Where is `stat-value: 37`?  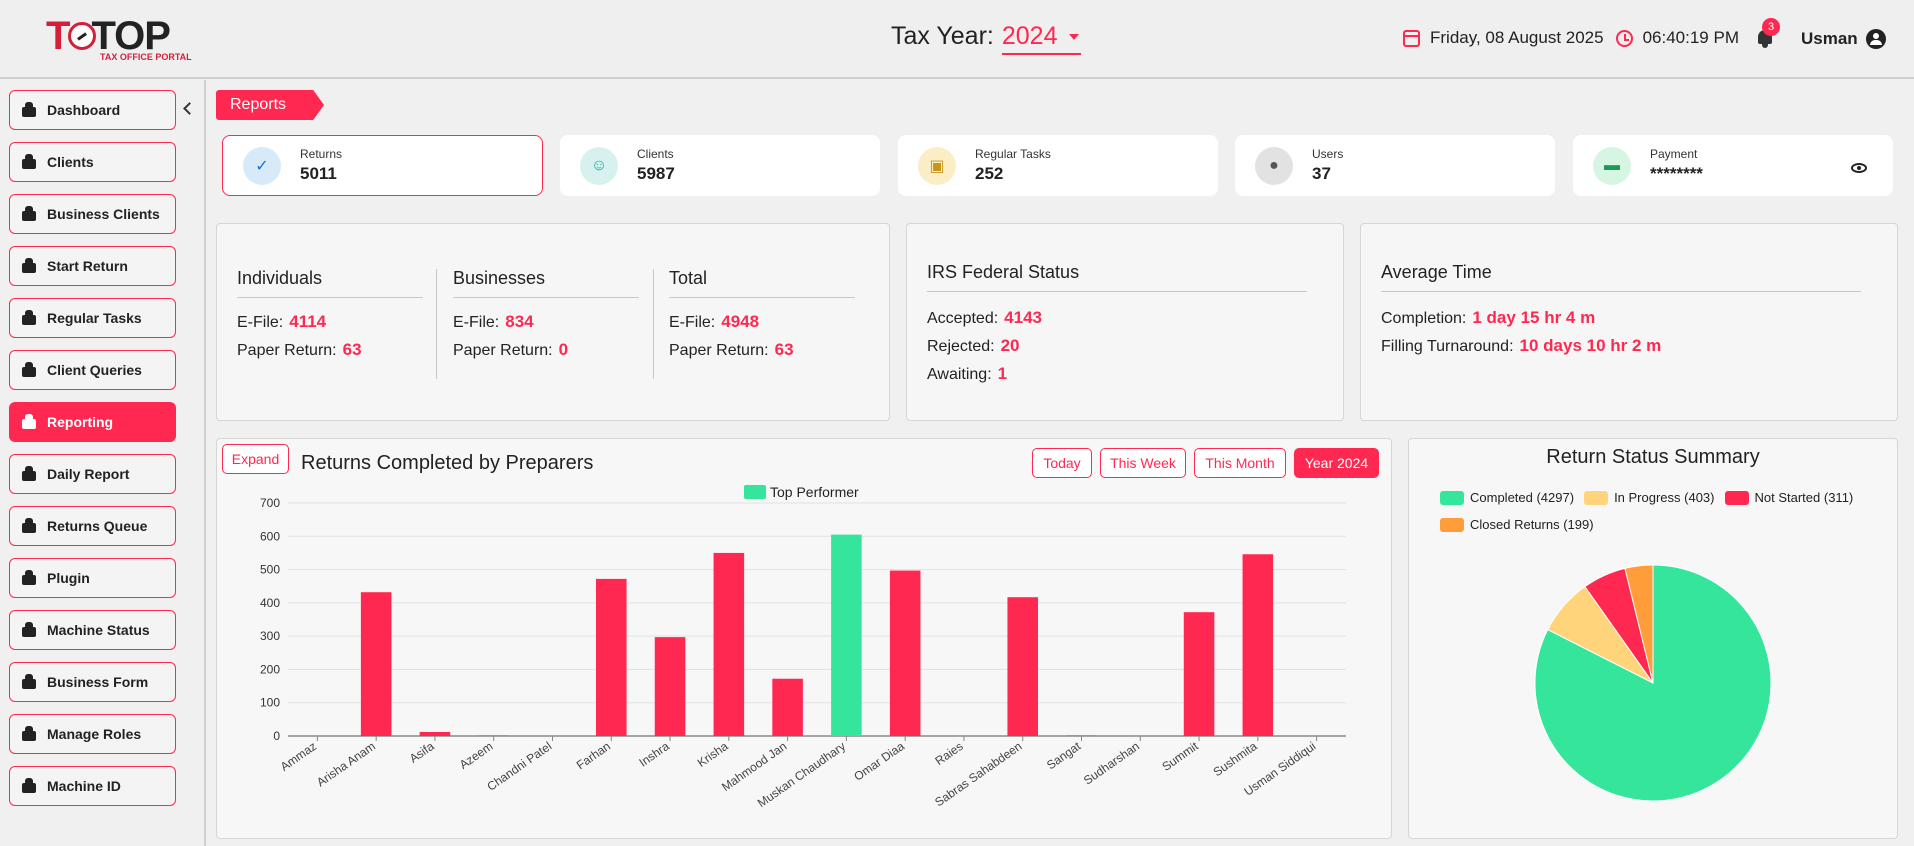 stat-value: 37 is located at coordinates (1321, 173).